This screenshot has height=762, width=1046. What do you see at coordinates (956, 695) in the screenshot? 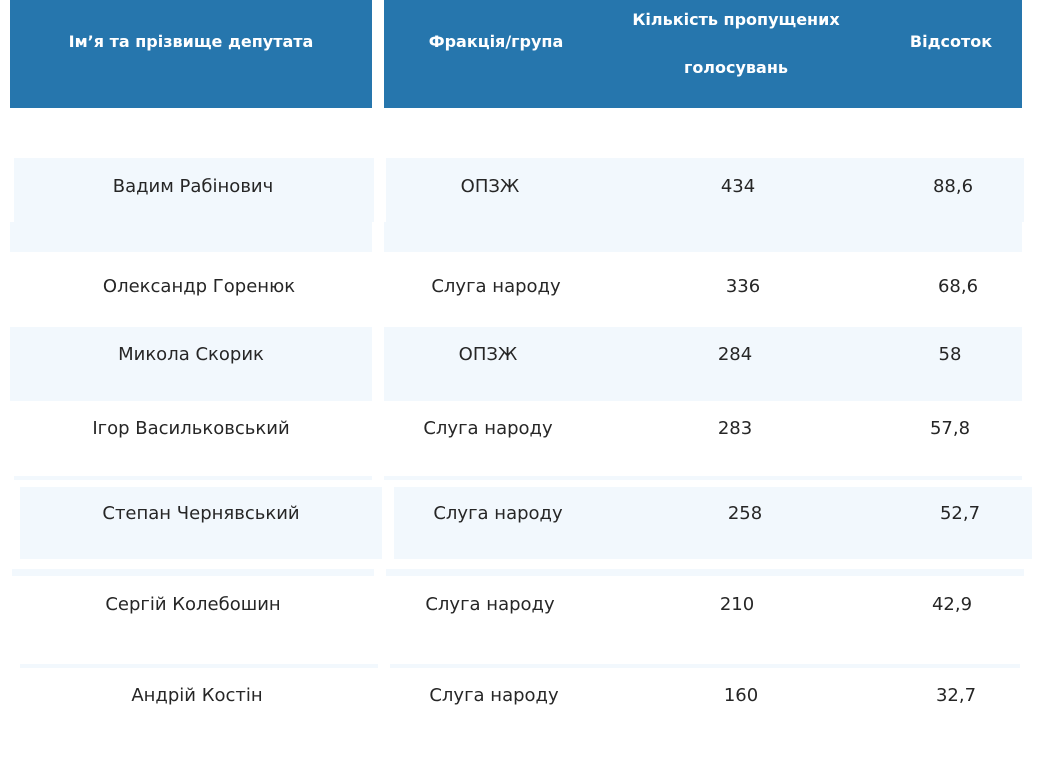
I see `table-cell-percent: 32,7` at bounding box center [956, 695].